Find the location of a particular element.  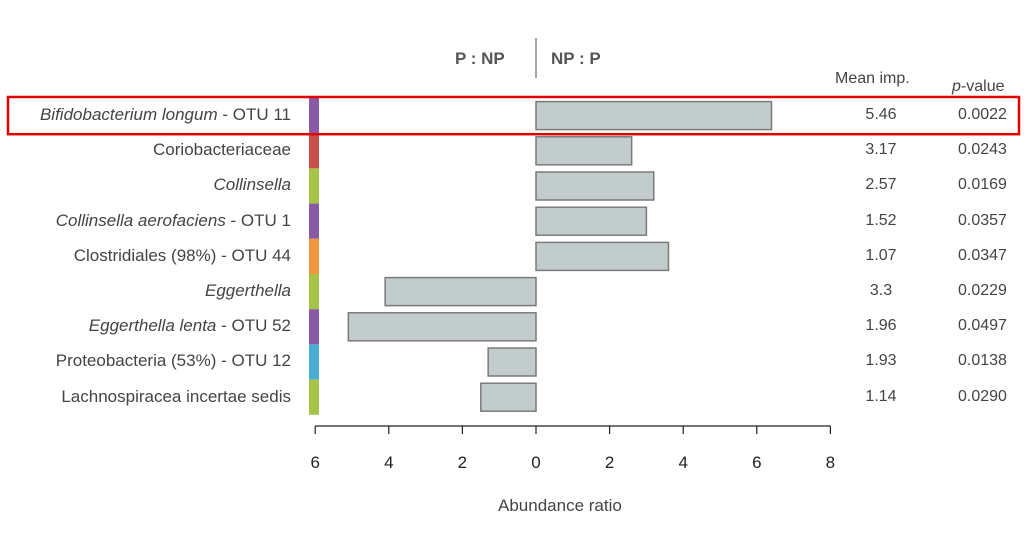

mean-importance-value: 2.57 is located at coordinates (881, 185).